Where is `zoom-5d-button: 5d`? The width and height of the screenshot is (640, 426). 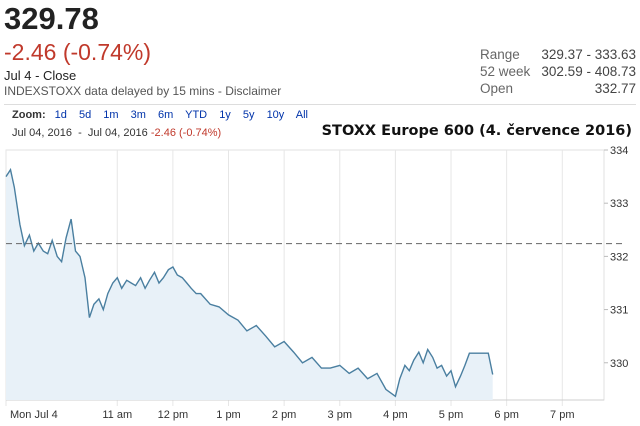 zoom-5d-button: 5d is located at coordinates (85, 115).